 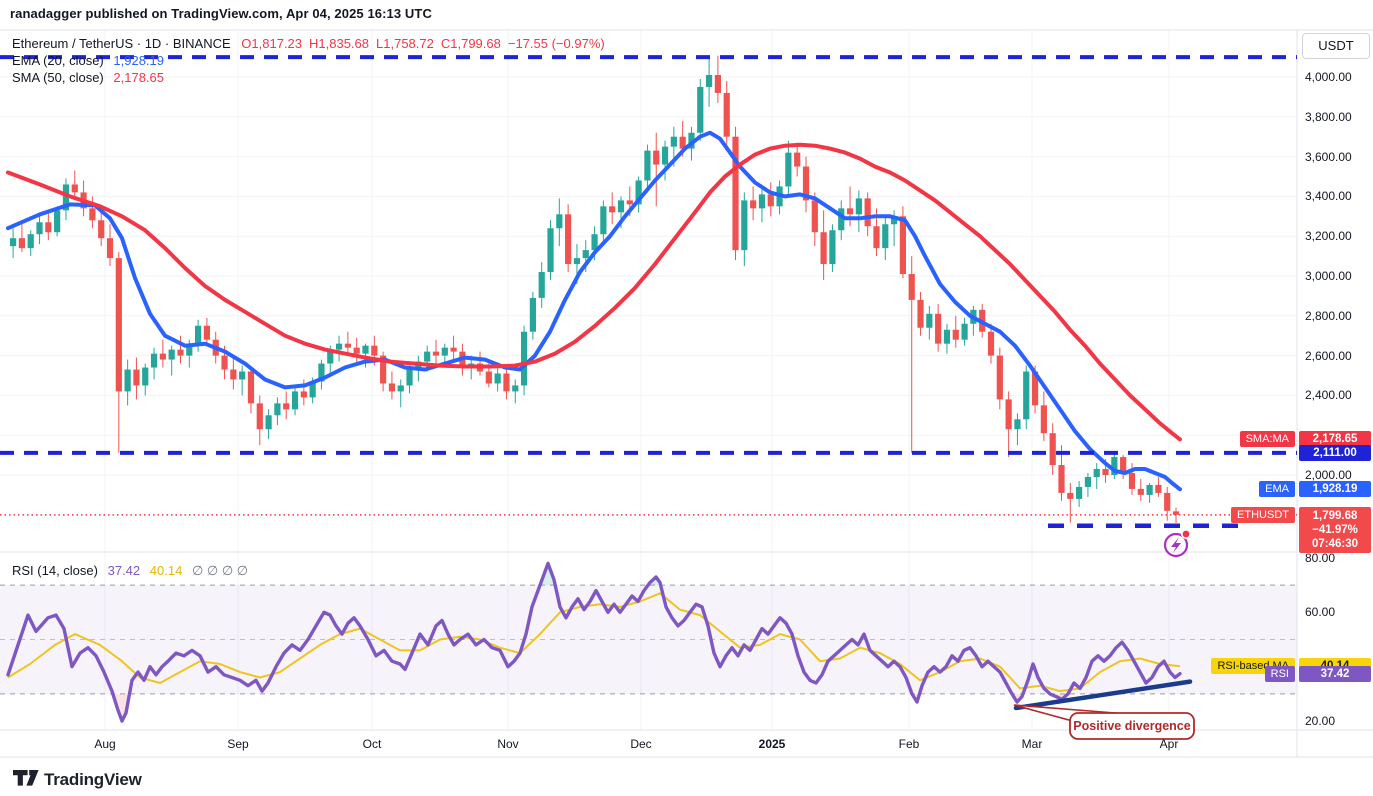 I want to click on high-value: H1,835.68, so click(x=339, y=43).